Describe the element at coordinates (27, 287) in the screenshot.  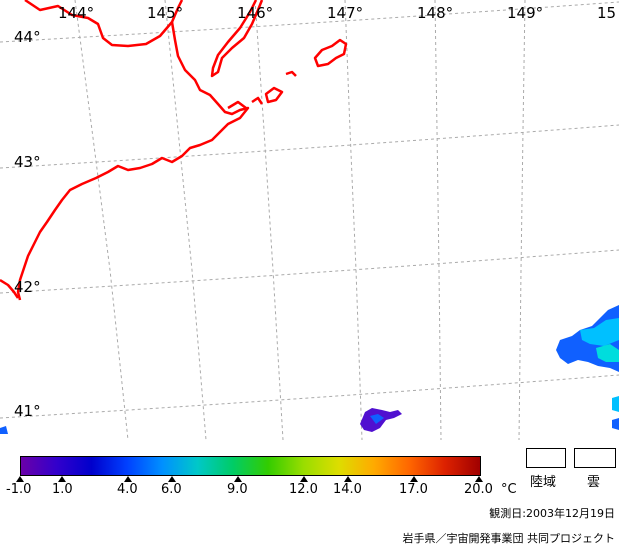
I see `lat-label-42: 42°` at that location.